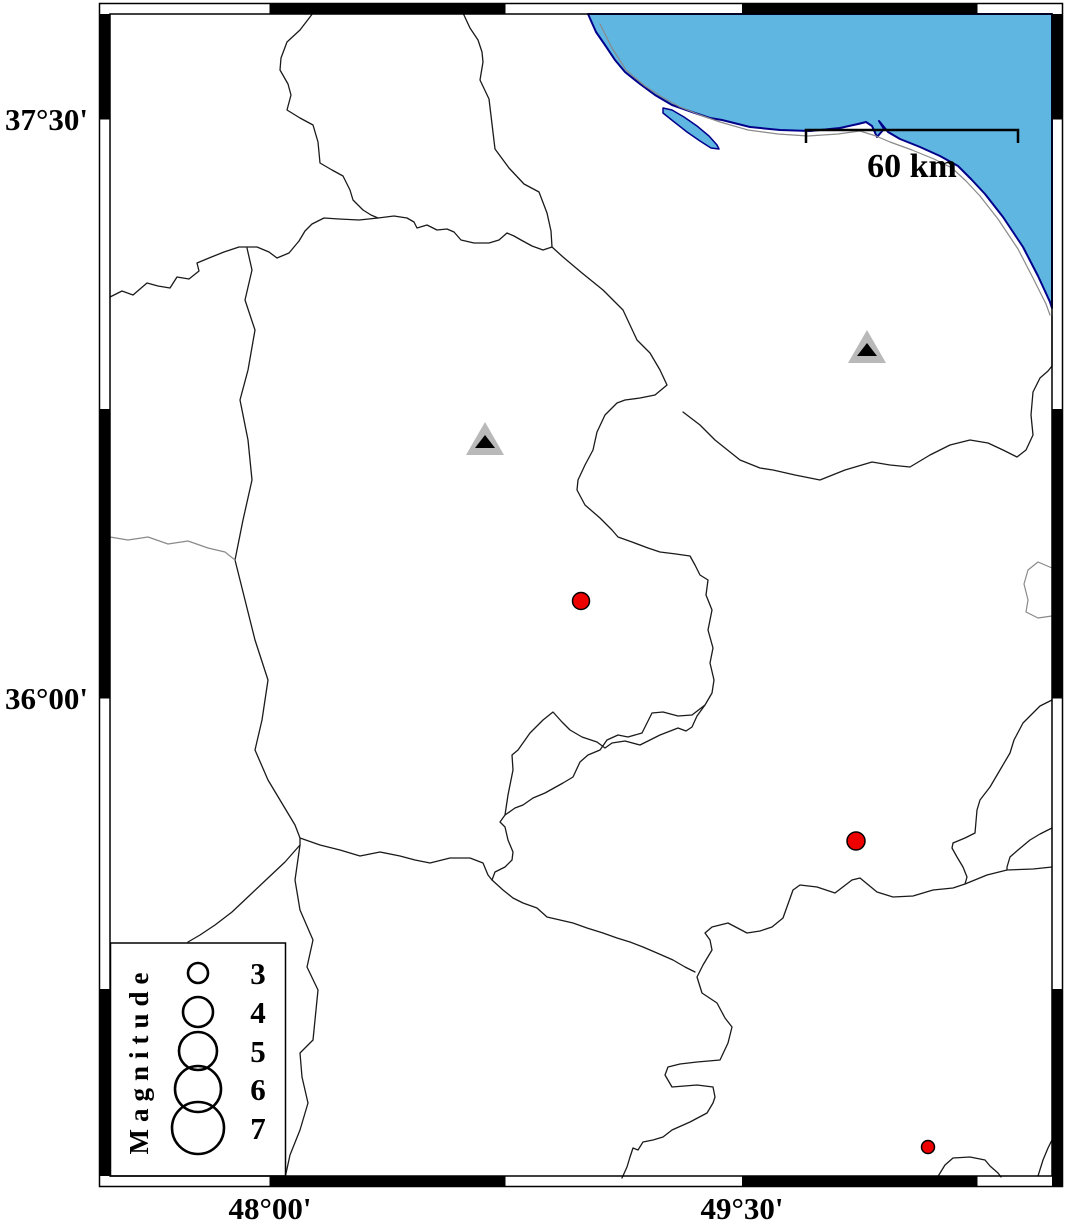  What do you see at coordinates (1057, 1181) in the screenshot?
I see `frame-corner` at bounding box center [1057, 1181].